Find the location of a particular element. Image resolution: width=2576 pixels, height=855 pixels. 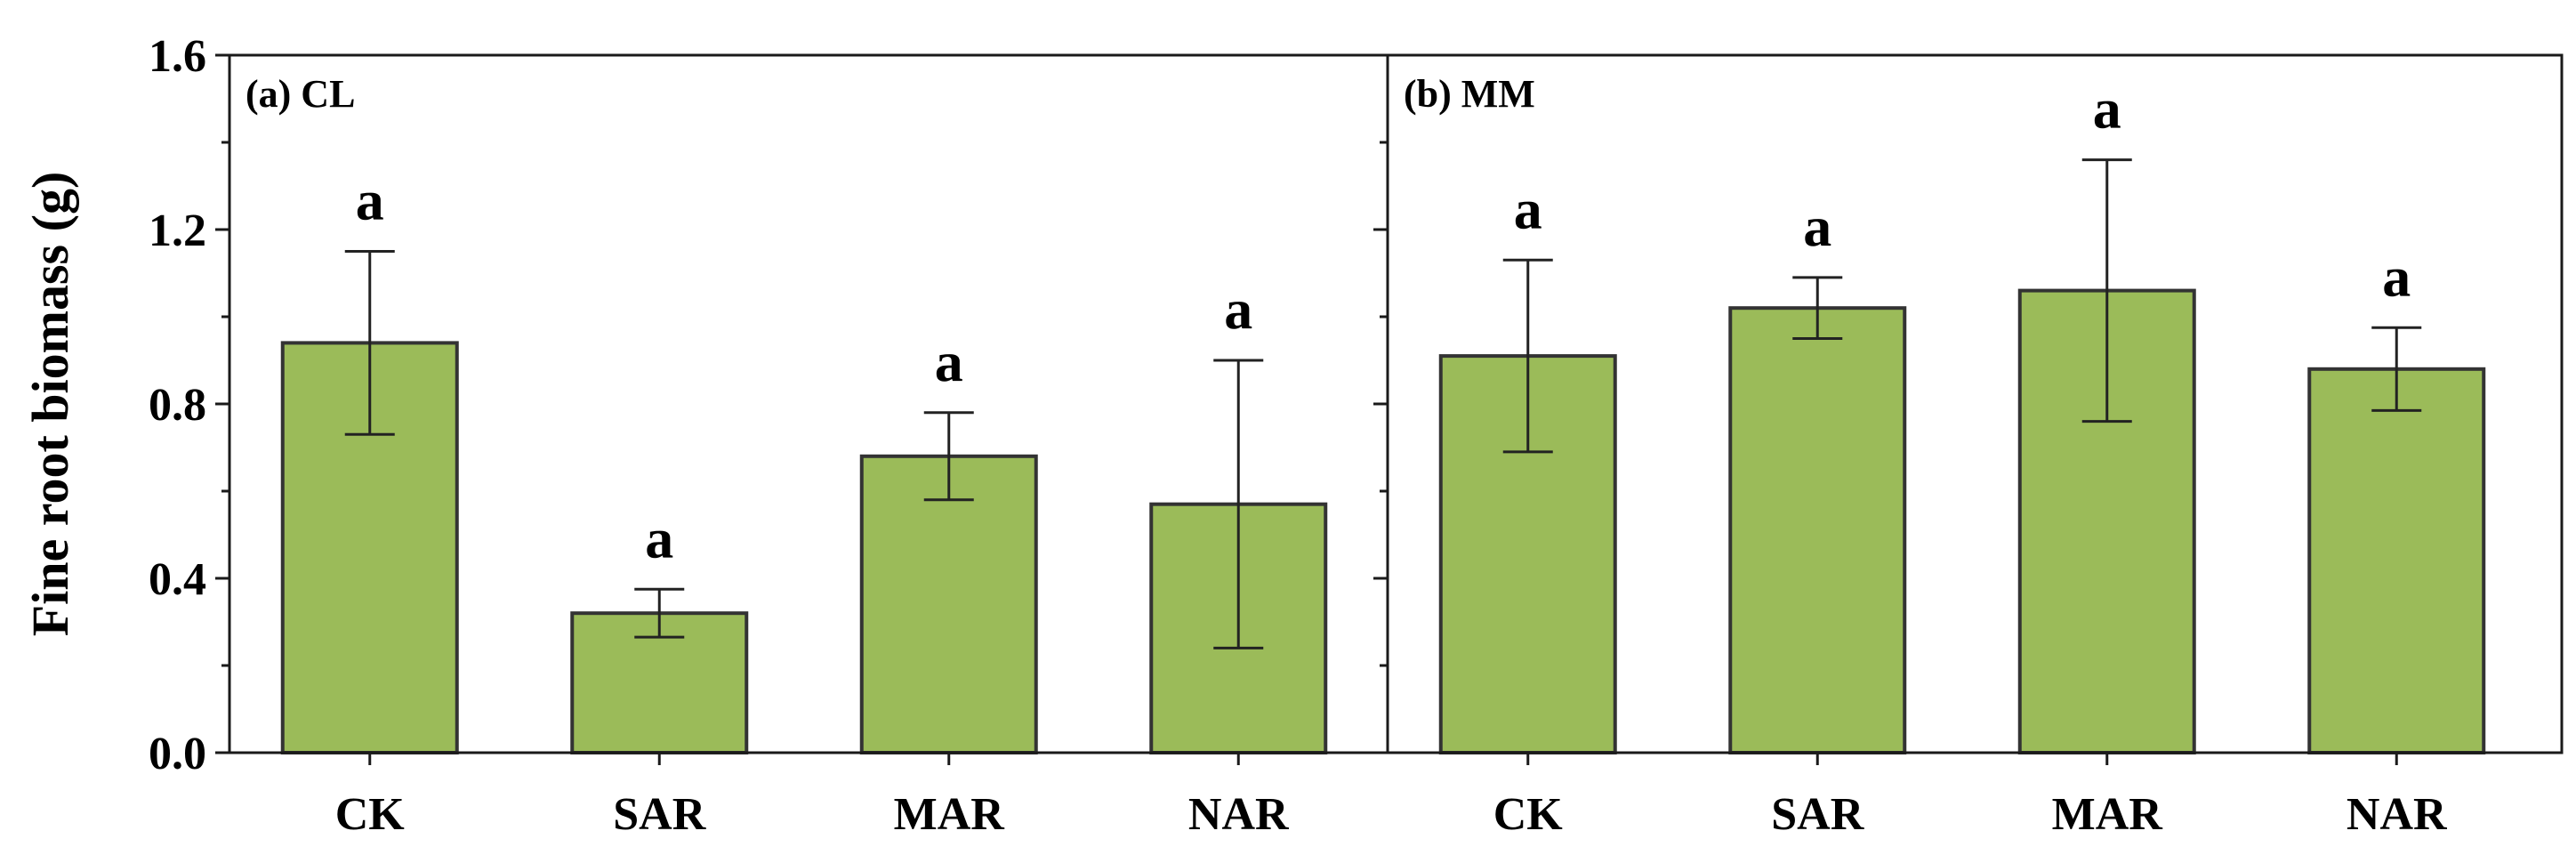

panel-label-0: (a) CL is located at coordinates (300, 94).